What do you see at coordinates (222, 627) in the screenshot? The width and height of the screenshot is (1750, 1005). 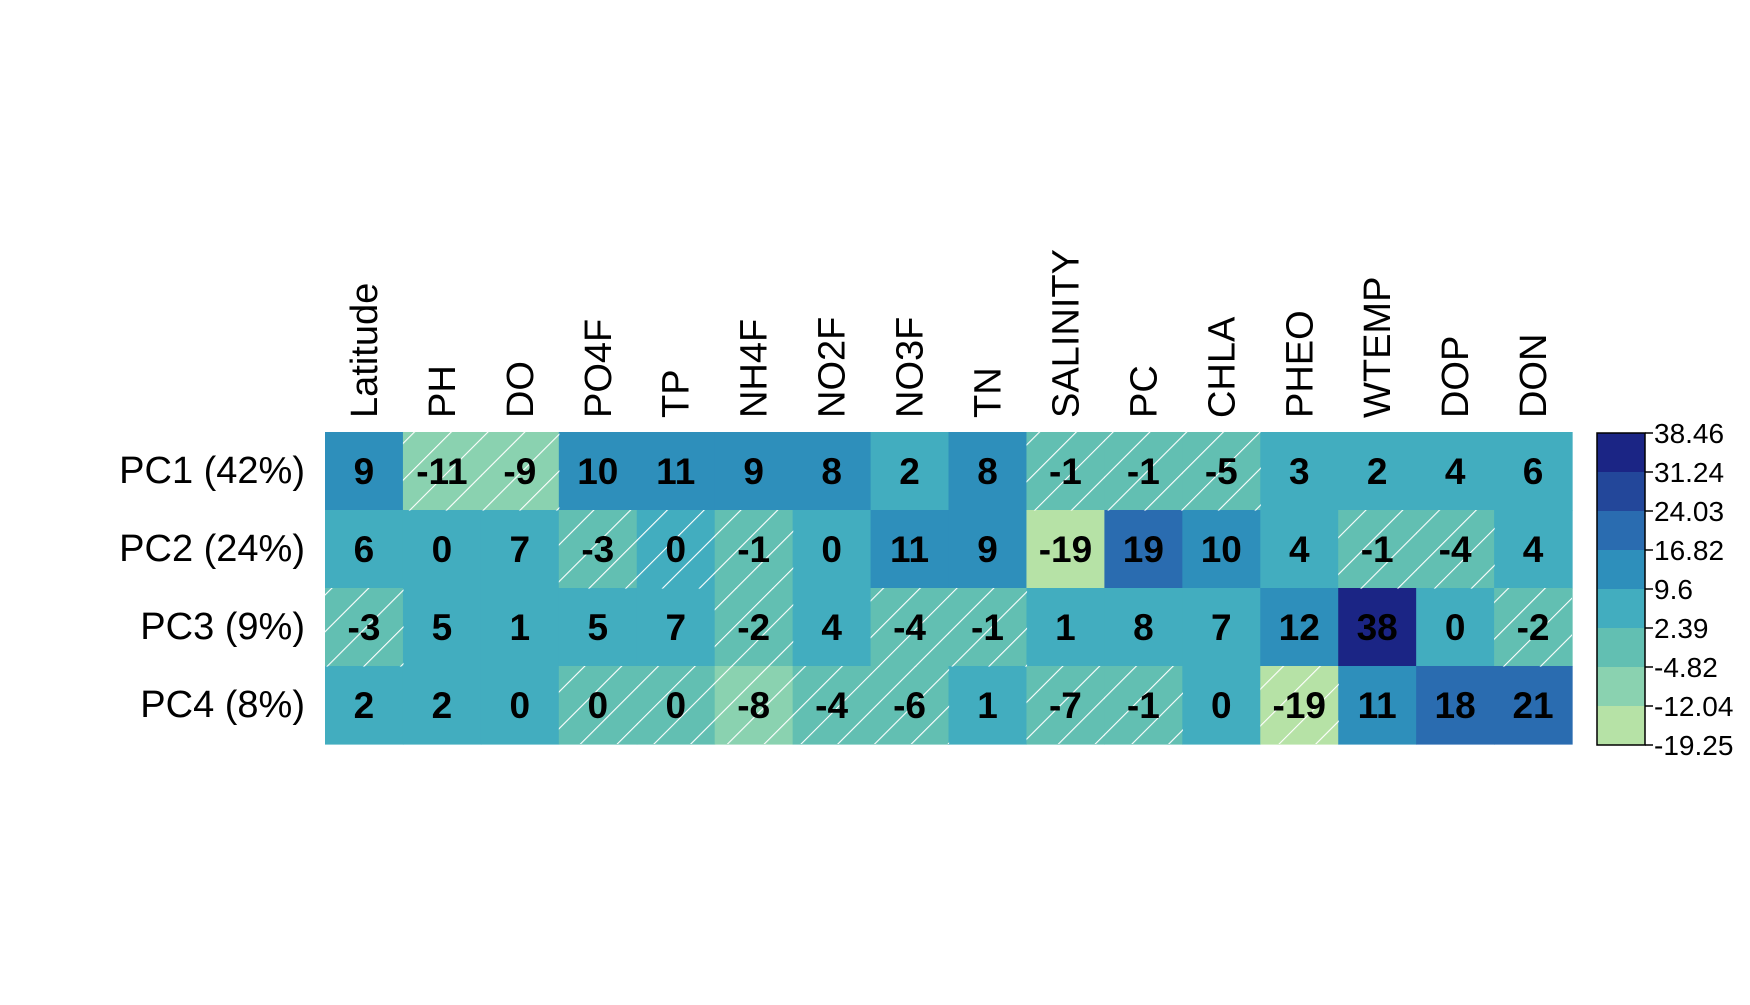 I see `row-label: PC3 (9%)` at bounding box center [222, 627].